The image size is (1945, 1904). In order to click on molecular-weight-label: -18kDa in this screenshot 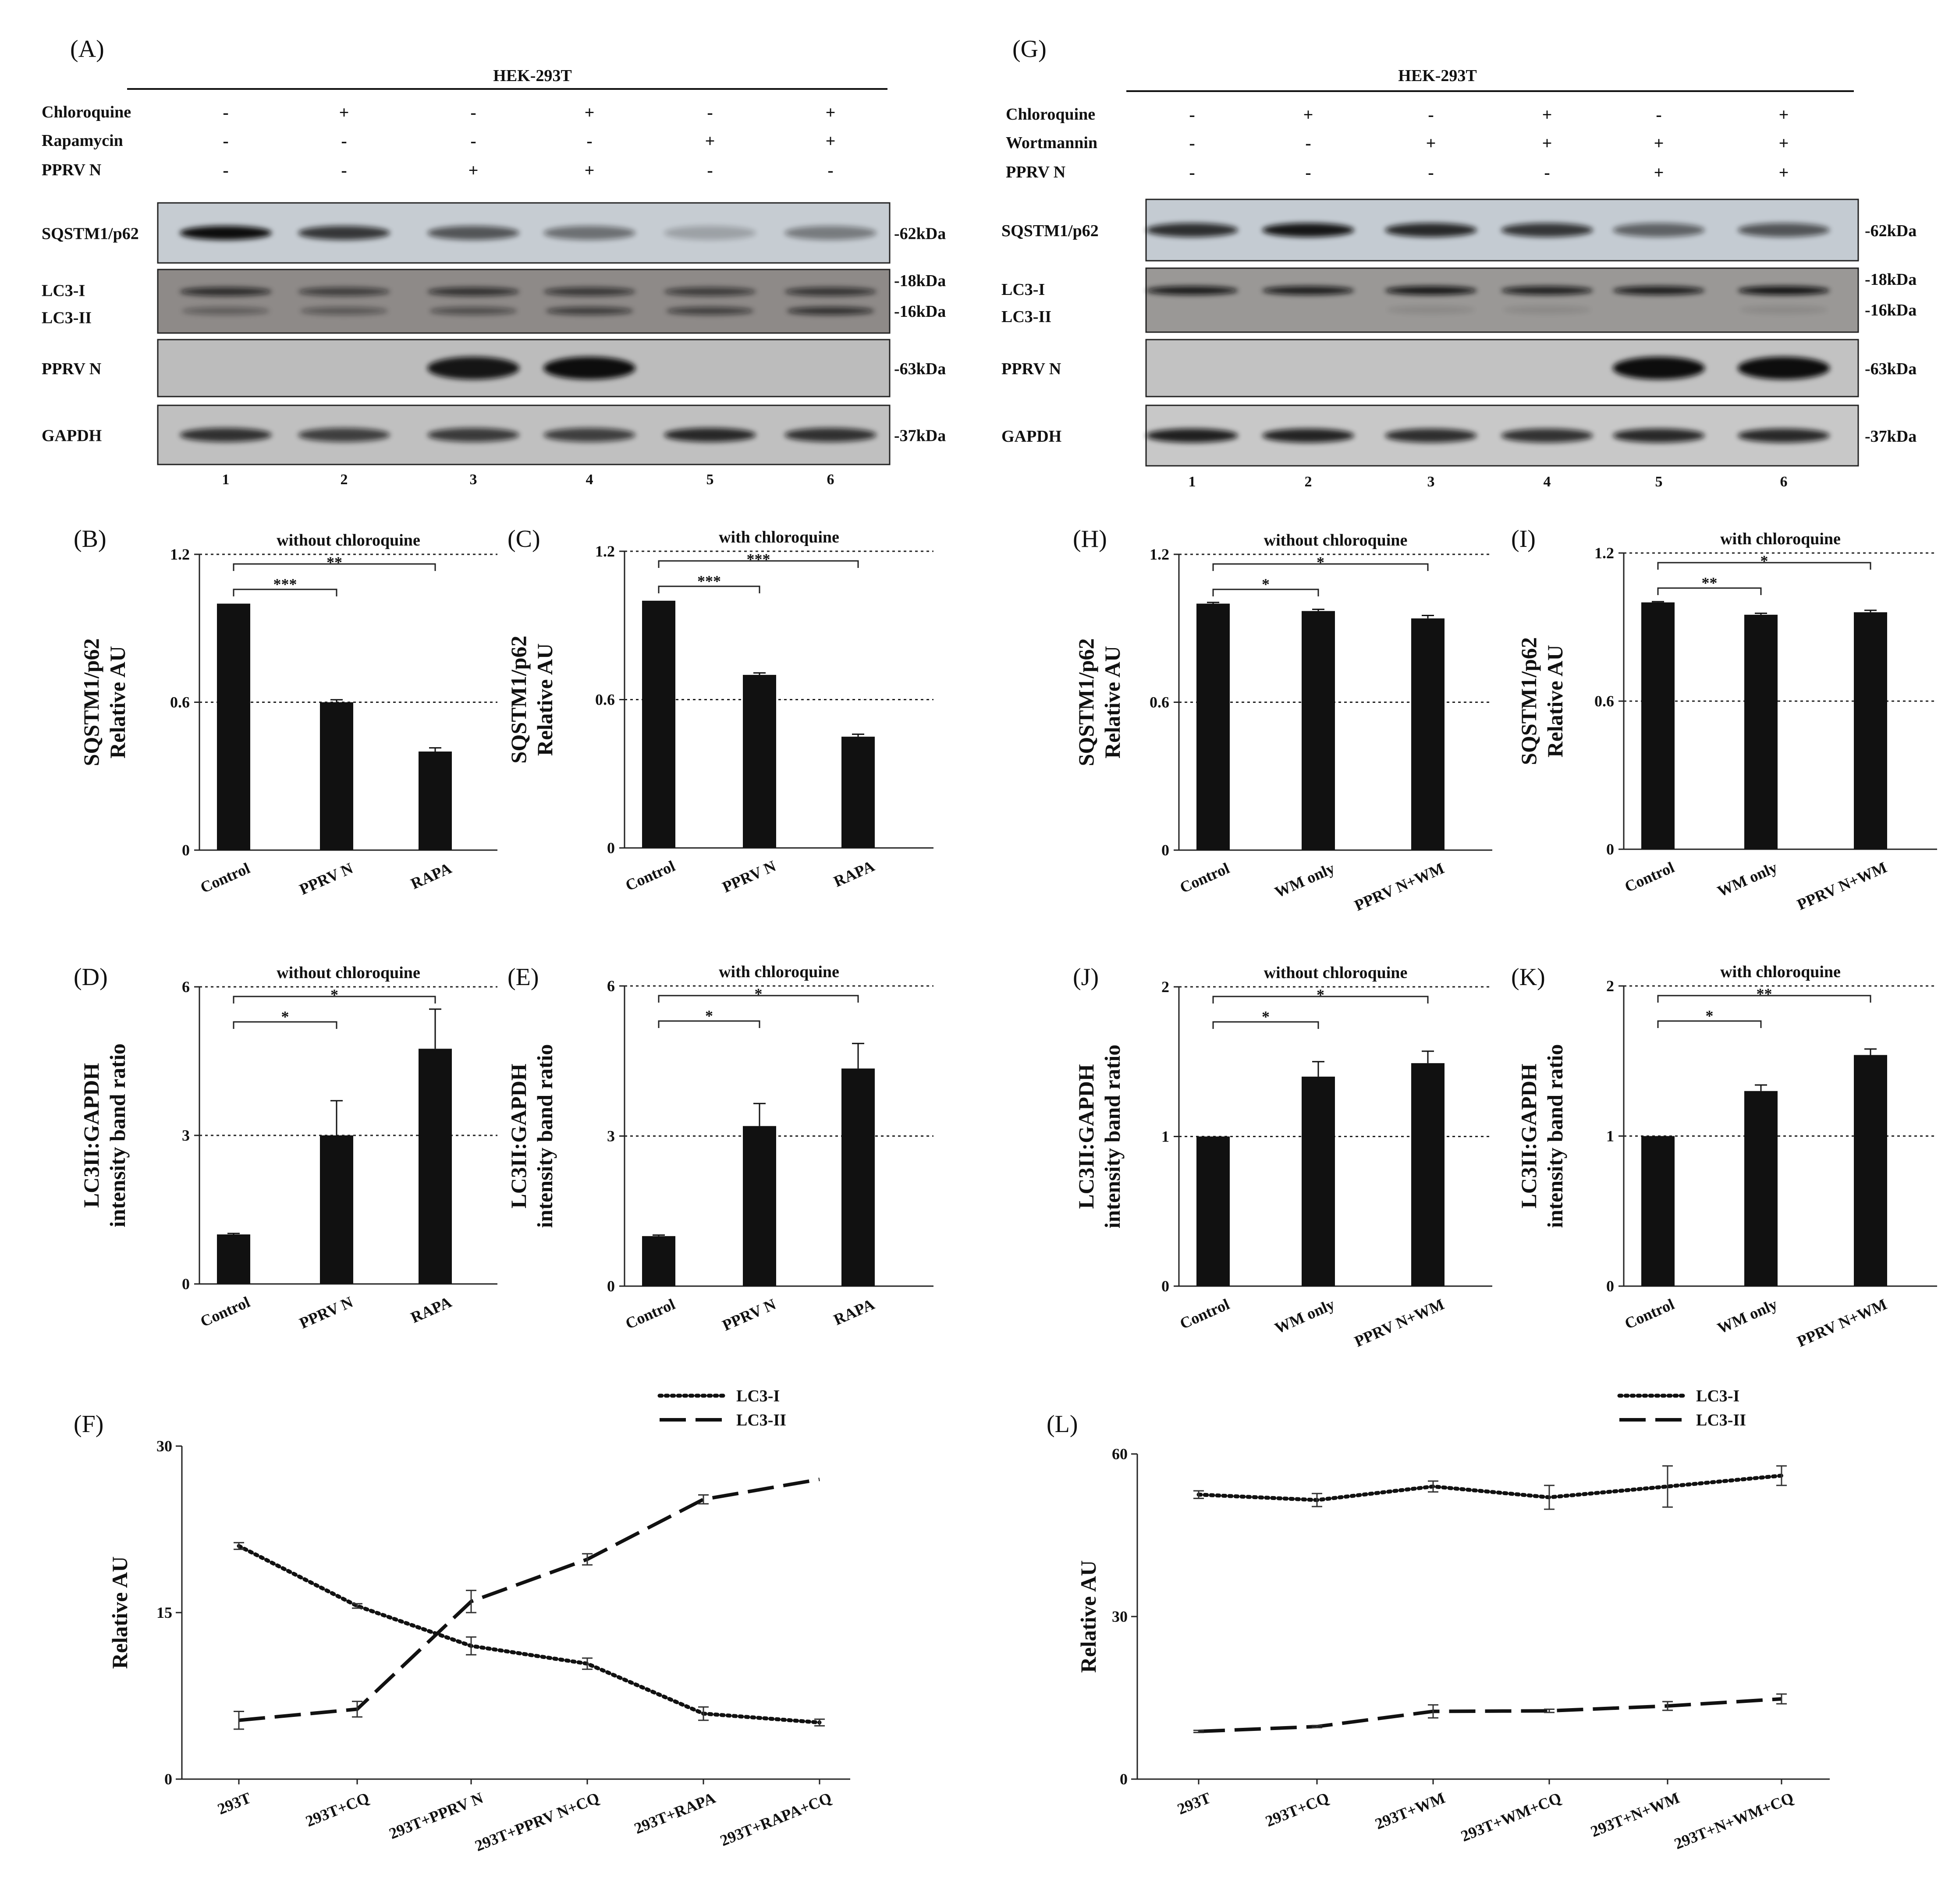, I will do `click(1891, 280)`.